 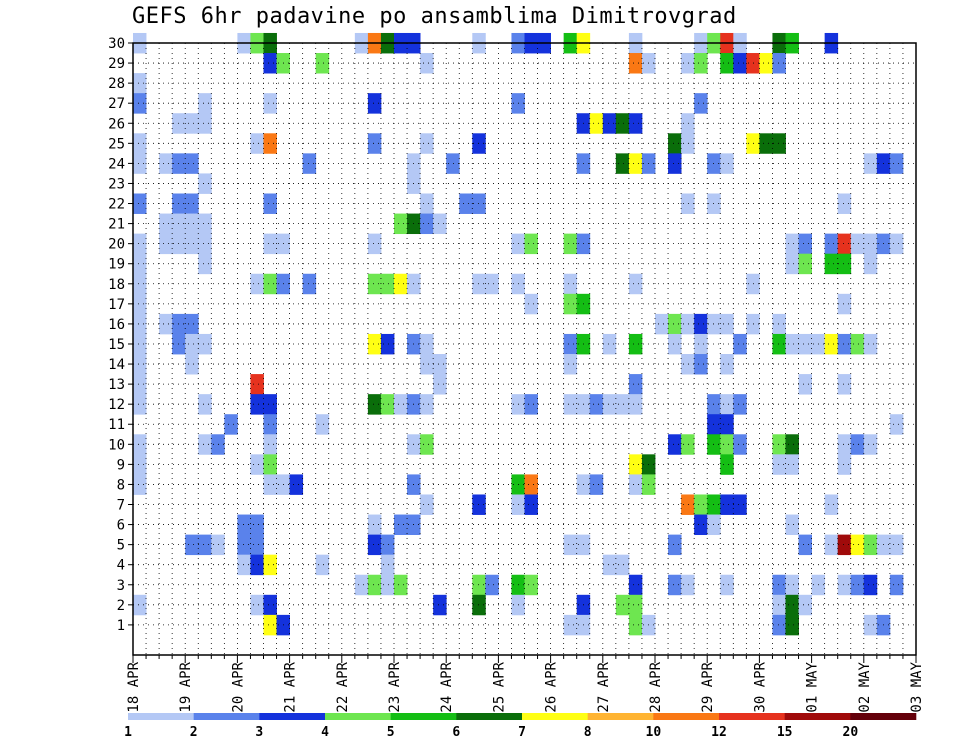 I want to click on x-tick-label: 23 APR, so click(x=395, y=686).